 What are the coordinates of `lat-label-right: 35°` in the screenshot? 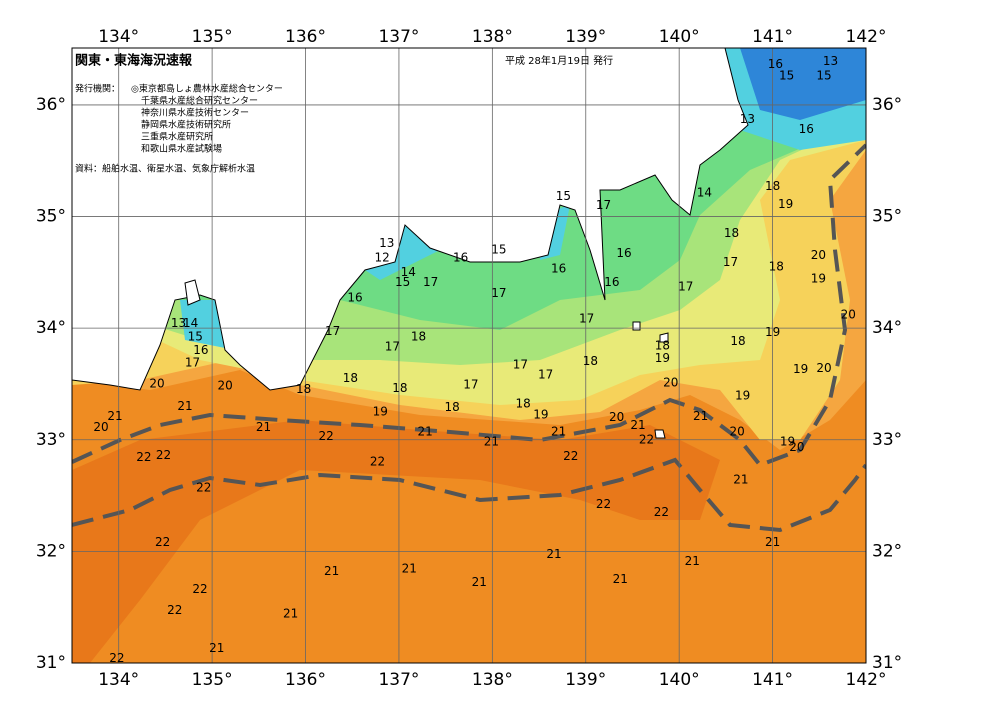 It's located at (887, 217).